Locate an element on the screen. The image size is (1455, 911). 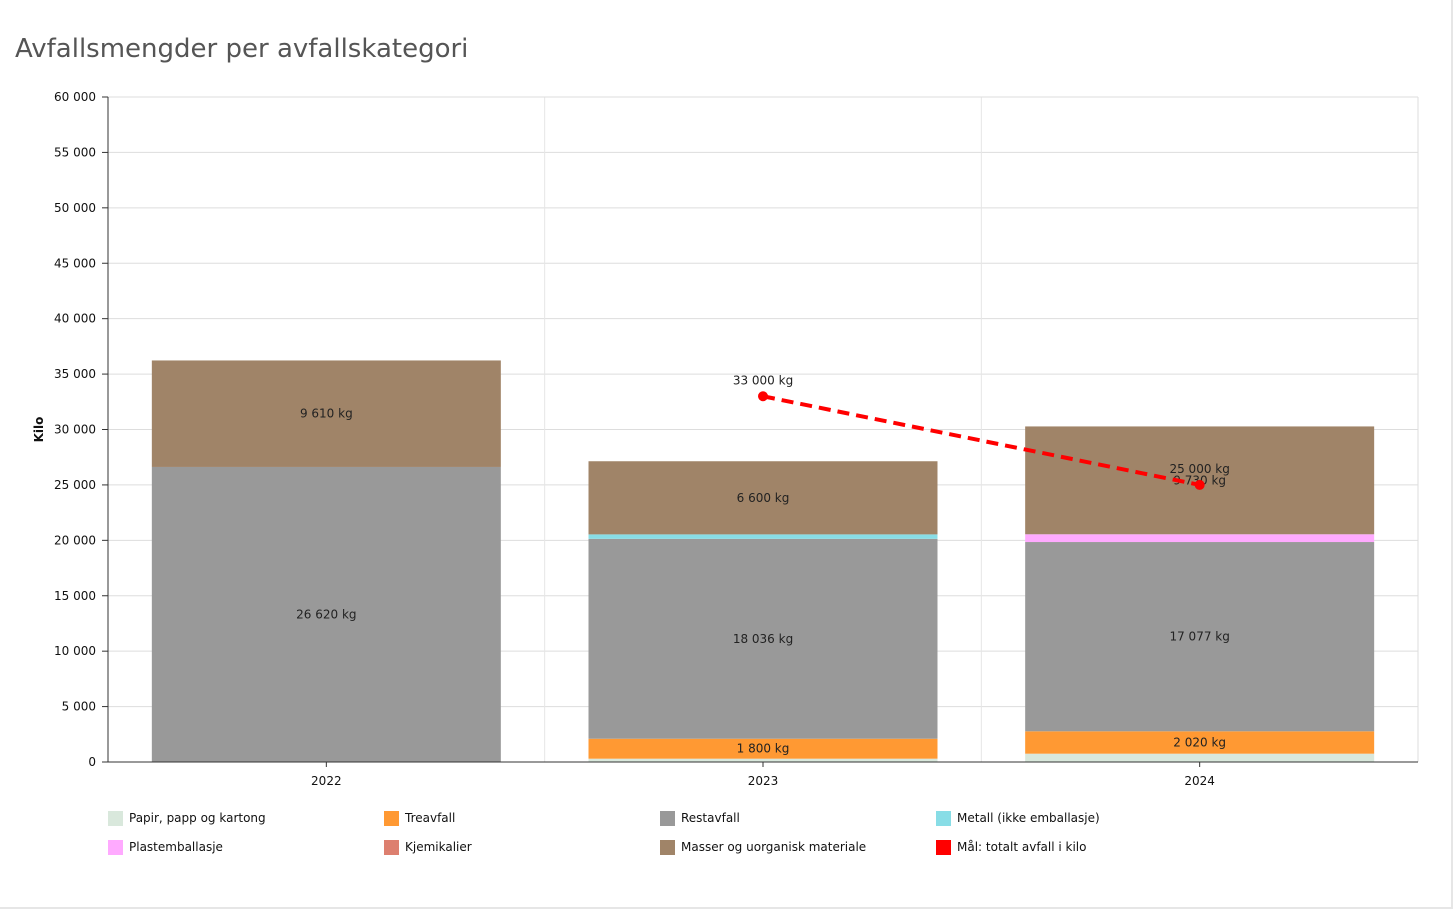
bar-data-label: 9 610 kg is located at coordinates (326, 414).